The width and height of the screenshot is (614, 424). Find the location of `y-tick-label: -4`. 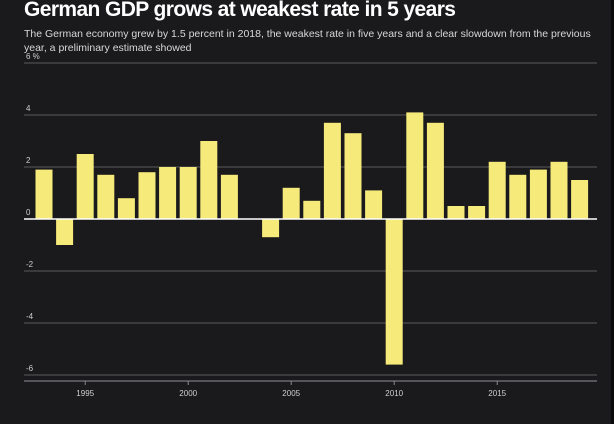

y-tick-label: -4 is located at coordinates (30, 316).